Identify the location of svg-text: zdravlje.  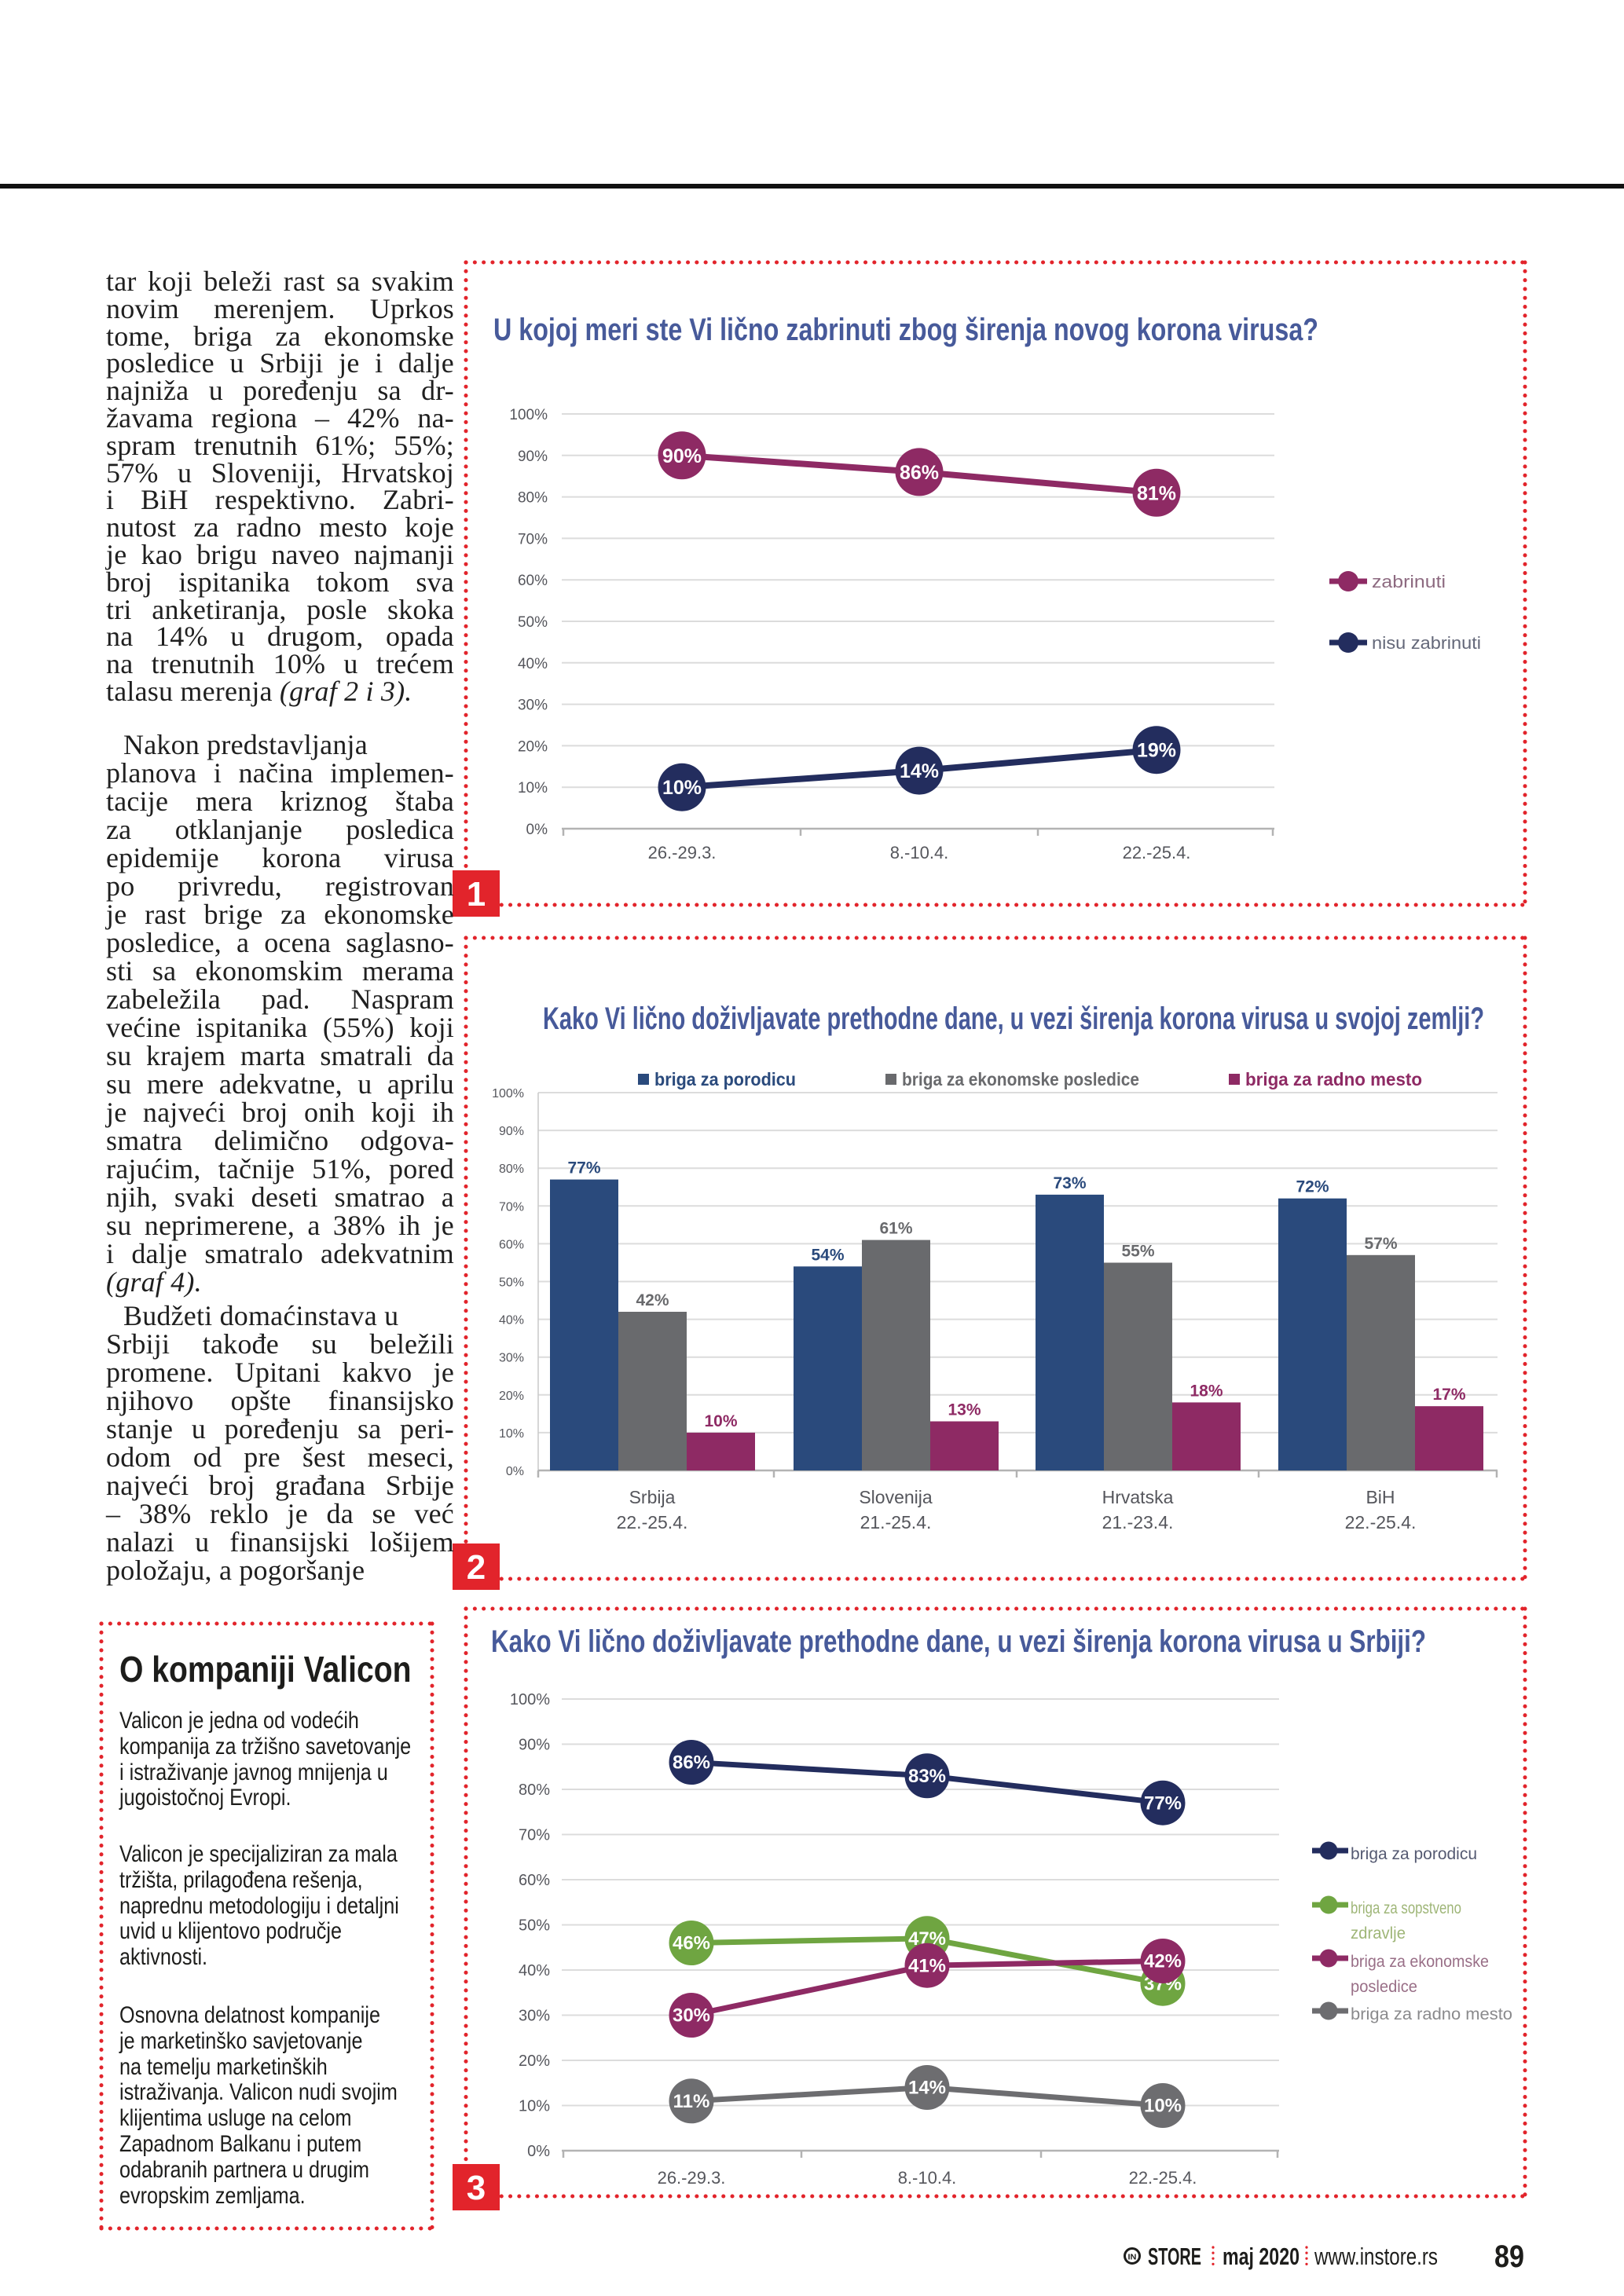
(1378, 1933).